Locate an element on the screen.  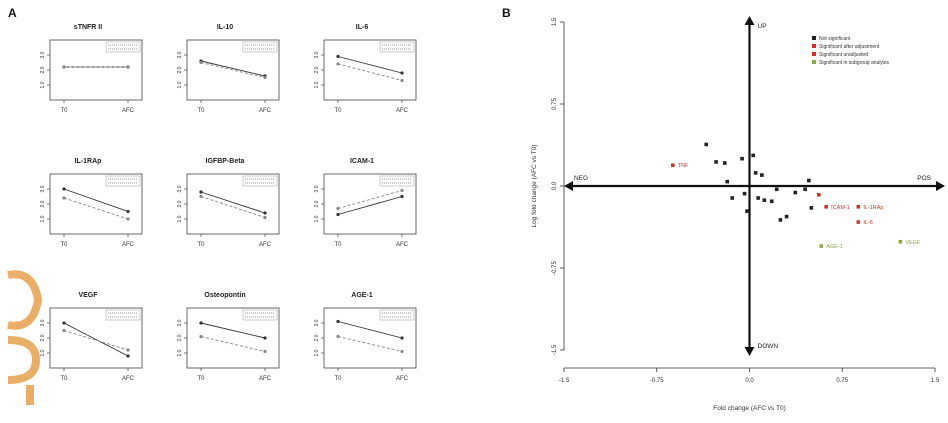
y-axis-title: Log fold change (AFC vs T0) is located at coordinates (534, 186).